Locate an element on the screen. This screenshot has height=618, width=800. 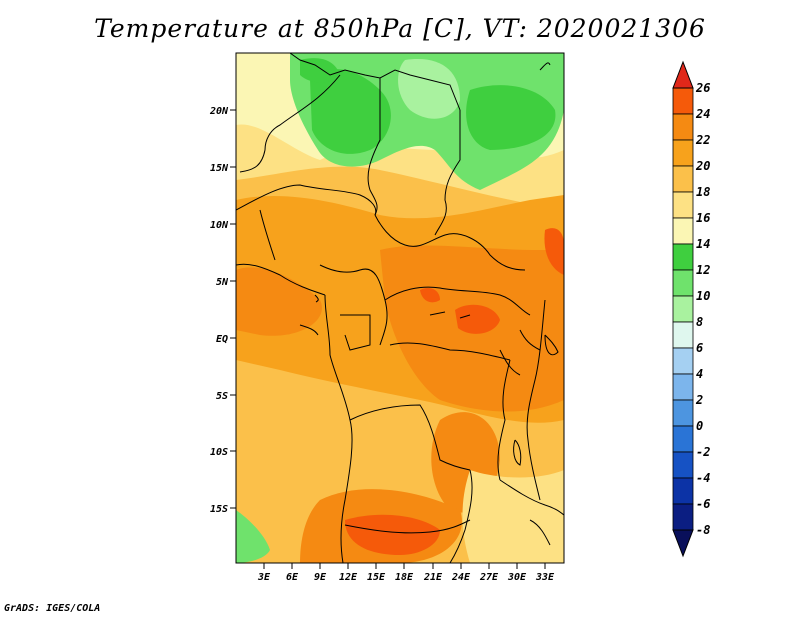
colorbar-label: 8 is located at coordinates (699, 322).